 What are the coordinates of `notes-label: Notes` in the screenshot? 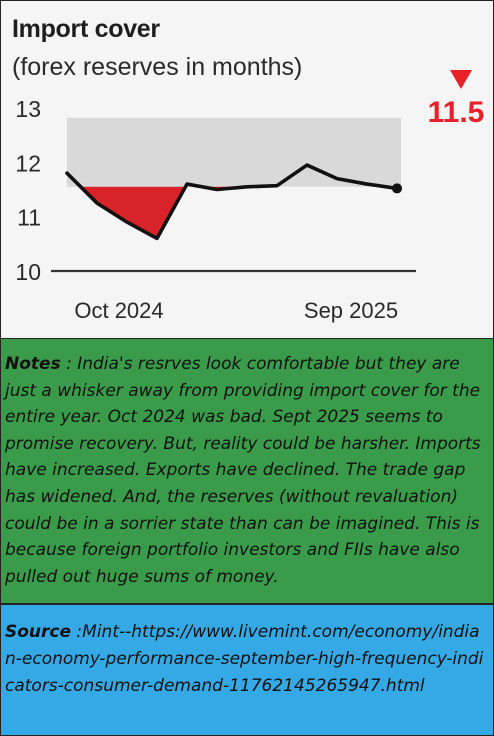 It's located at (33, 364).